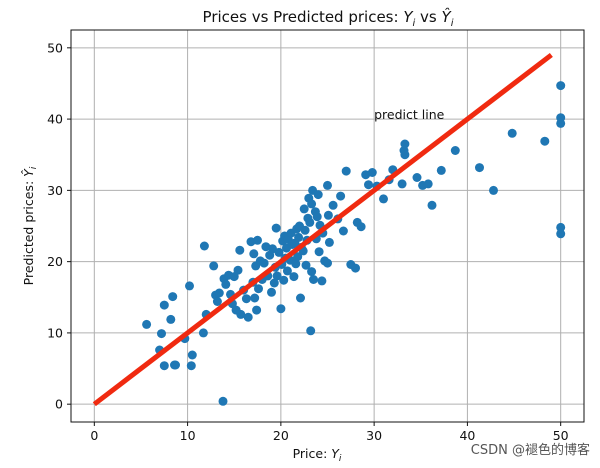  What do you see at coordinates (374, 435) in the screenshot?
I see `x-tick-label: 30` at bounding box center [374, 435].